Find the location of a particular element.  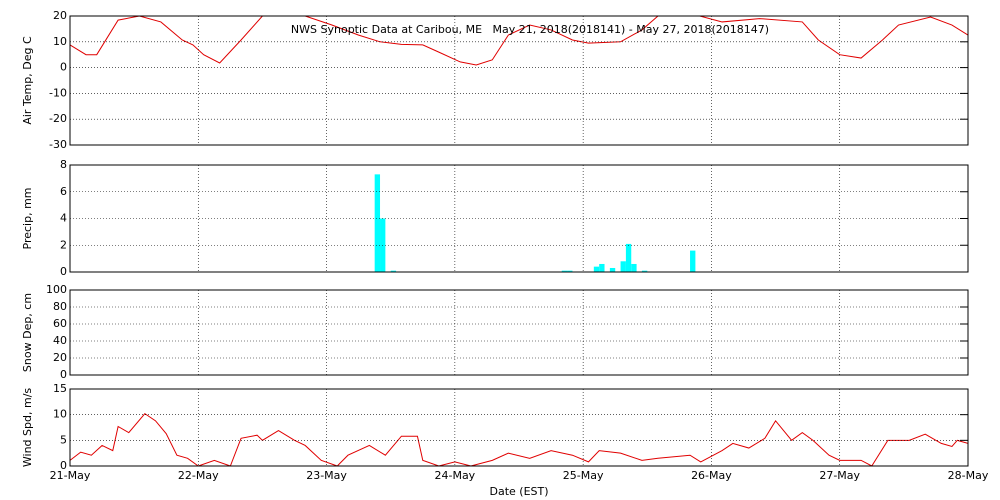

x-tick-label: 23-May is located at coordinates (326, 475).